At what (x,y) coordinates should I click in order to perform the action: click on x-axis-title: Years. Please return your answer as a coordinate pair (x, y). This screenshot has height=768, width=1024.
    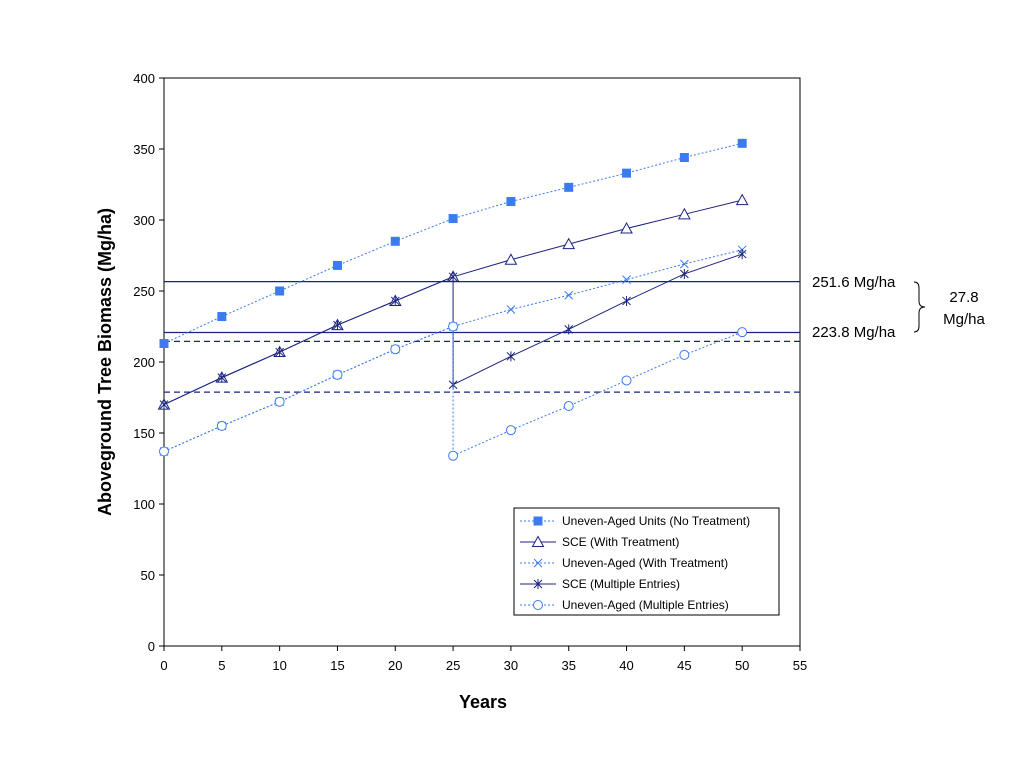
    Looking at the image, I should click on (483, 702).